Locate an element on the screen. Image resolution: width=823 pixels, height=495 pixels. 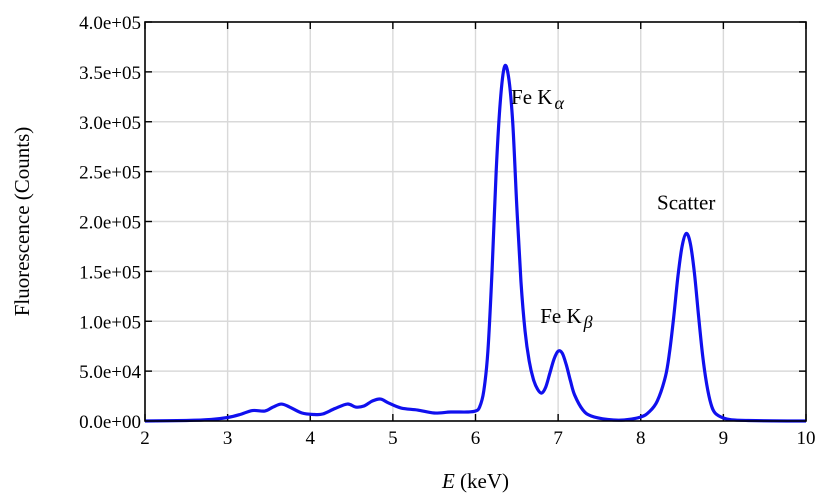
x-tick-label: 2 is located at coordinates (145, 438).